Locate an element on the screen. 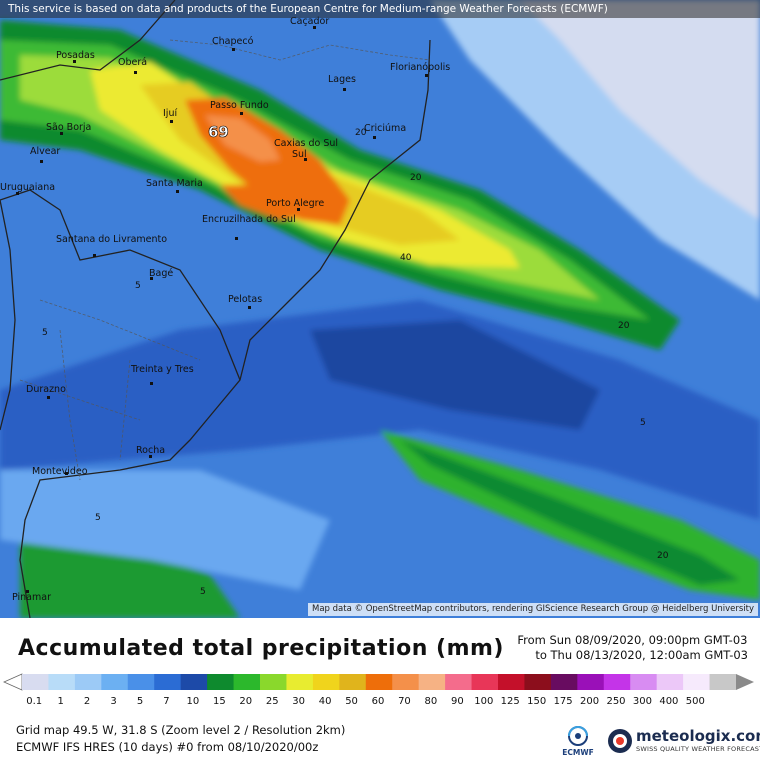 This screenshot has height=760, width=760. meteologix-name: meteologix.com is located at coordinates (698, 736).